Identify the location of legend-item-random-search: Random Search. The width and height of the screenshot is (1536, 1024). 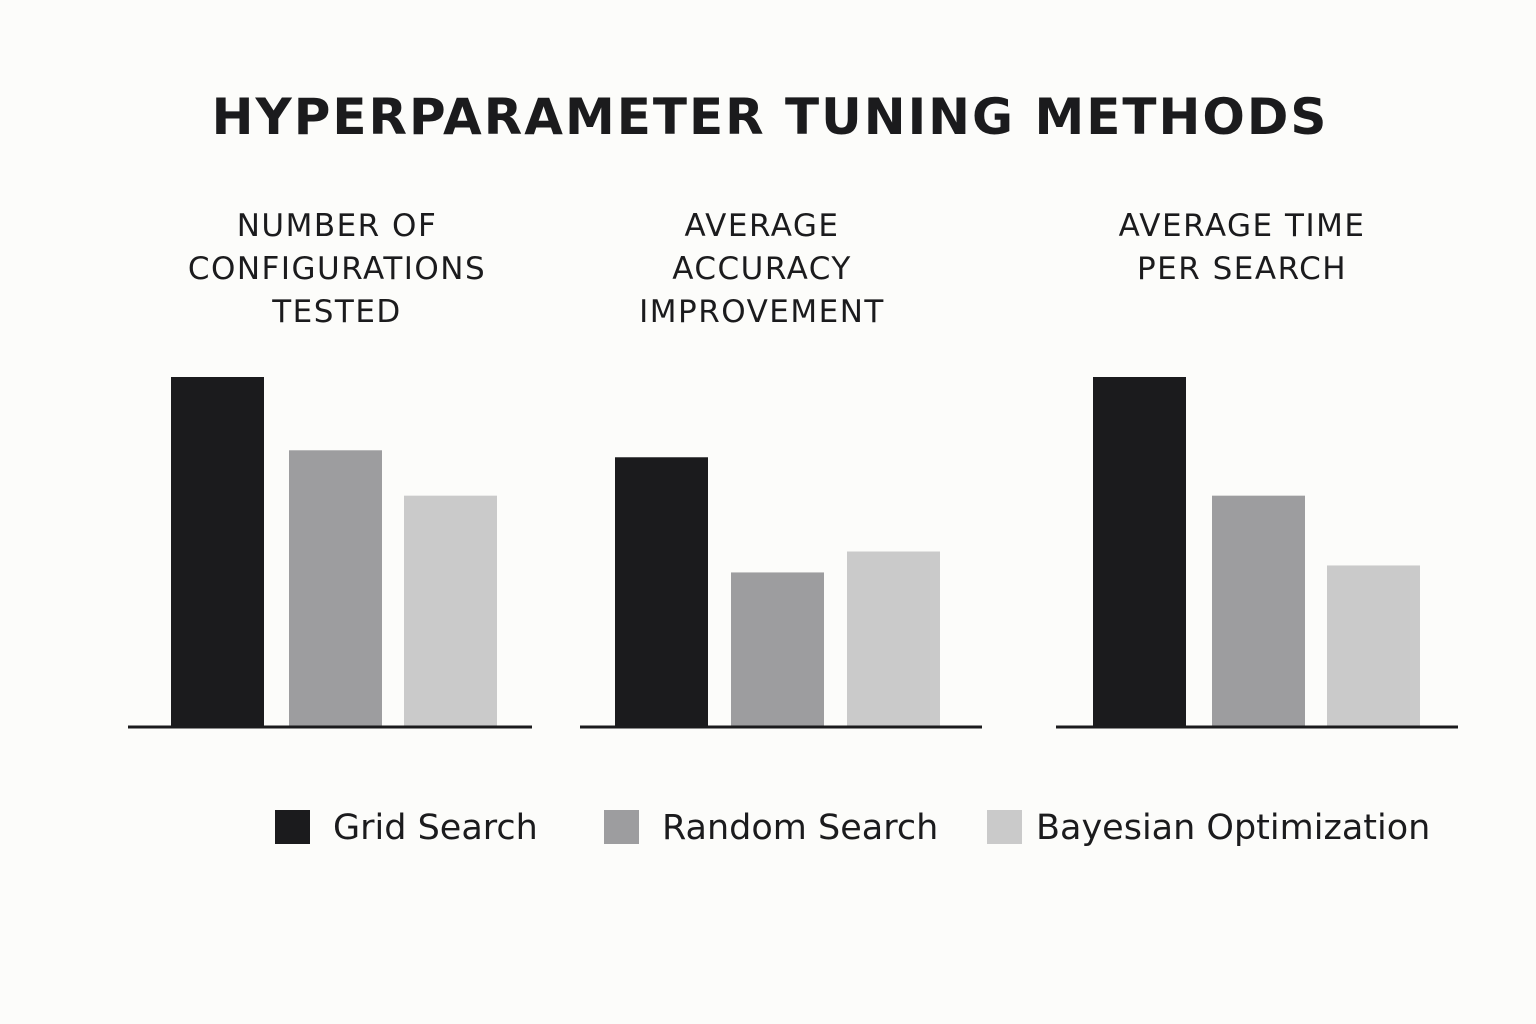
(771, 828).